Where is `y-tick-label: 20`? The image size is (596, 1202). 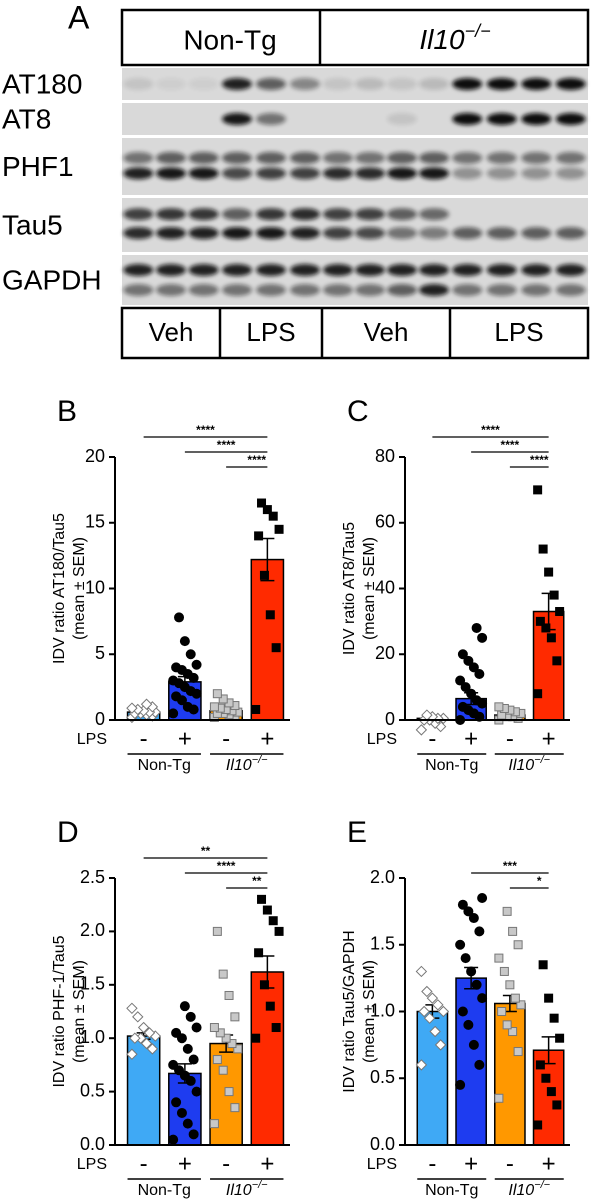 y-tick-label: 20 is located at coordinates (95, 456).